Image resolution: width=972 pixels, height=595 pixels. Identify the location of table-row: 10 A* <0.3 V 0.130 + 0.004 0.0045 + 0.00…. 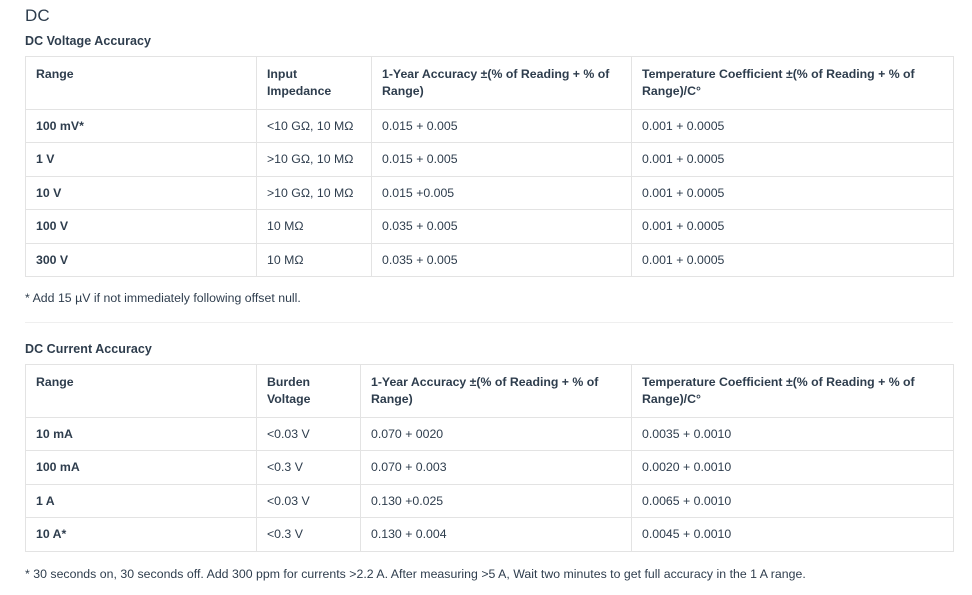
(489, 534).